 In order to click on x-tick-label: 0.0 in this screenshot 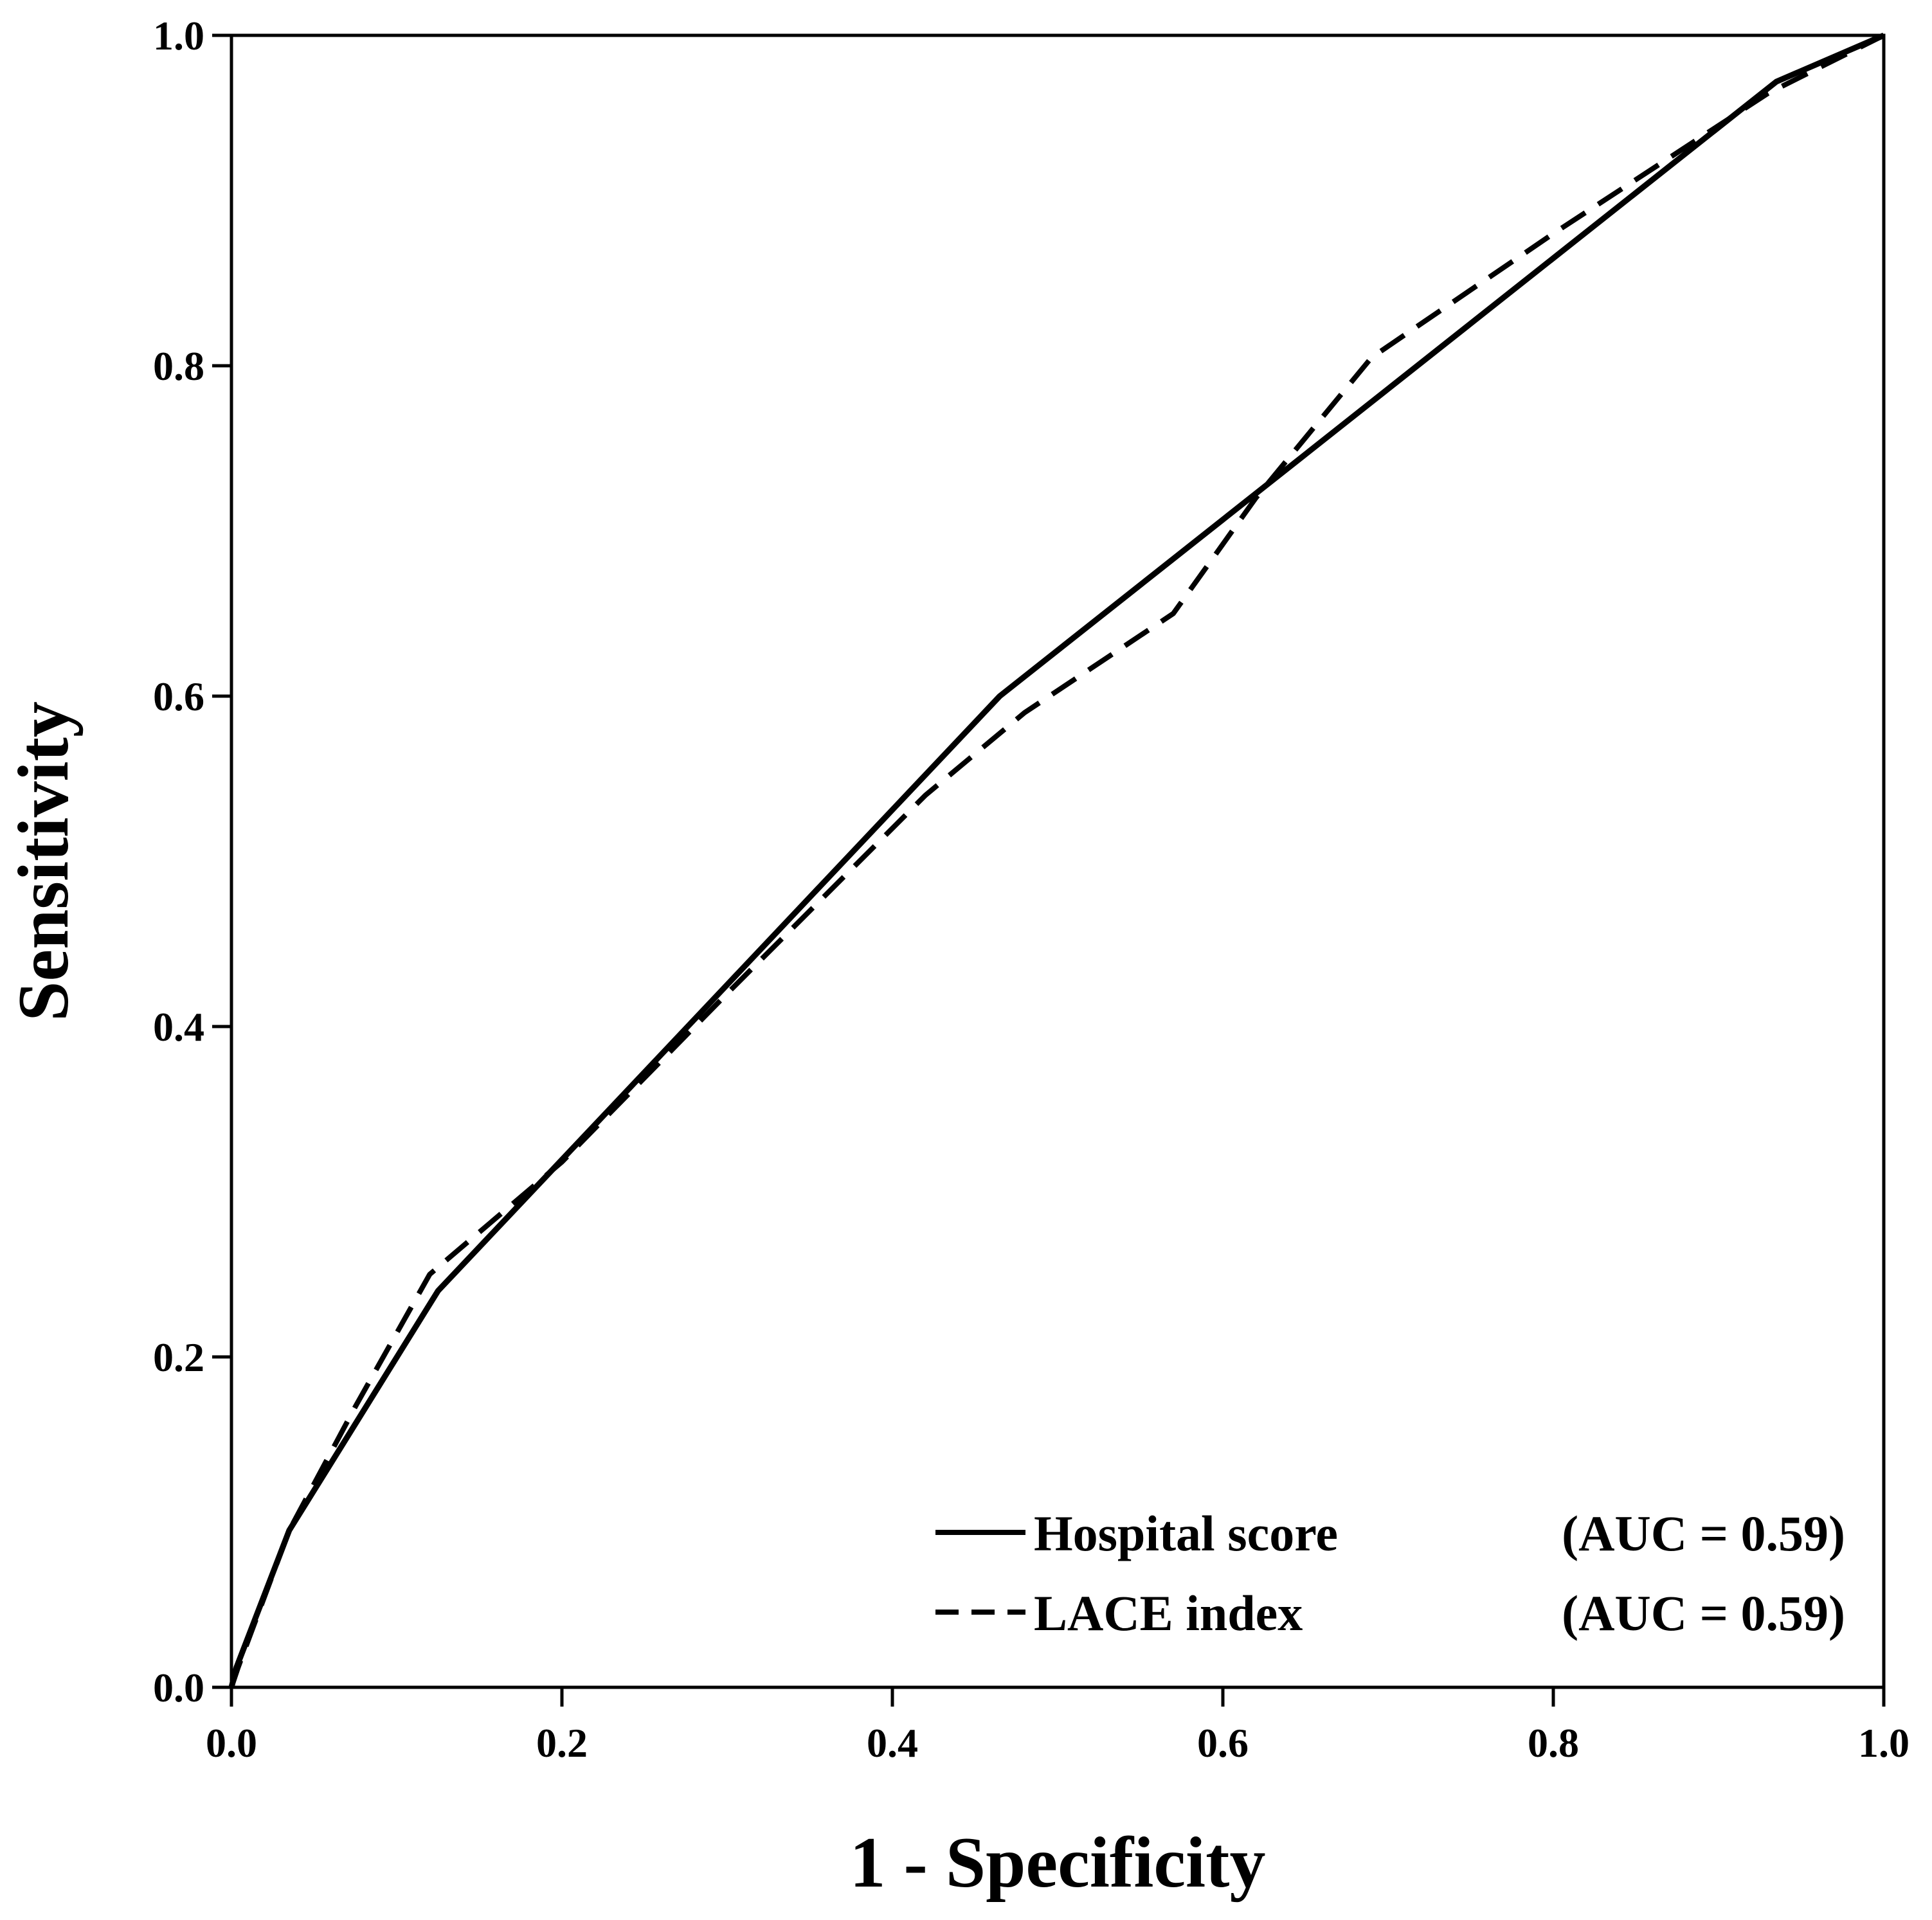, I will do `click(231, 1743)`.